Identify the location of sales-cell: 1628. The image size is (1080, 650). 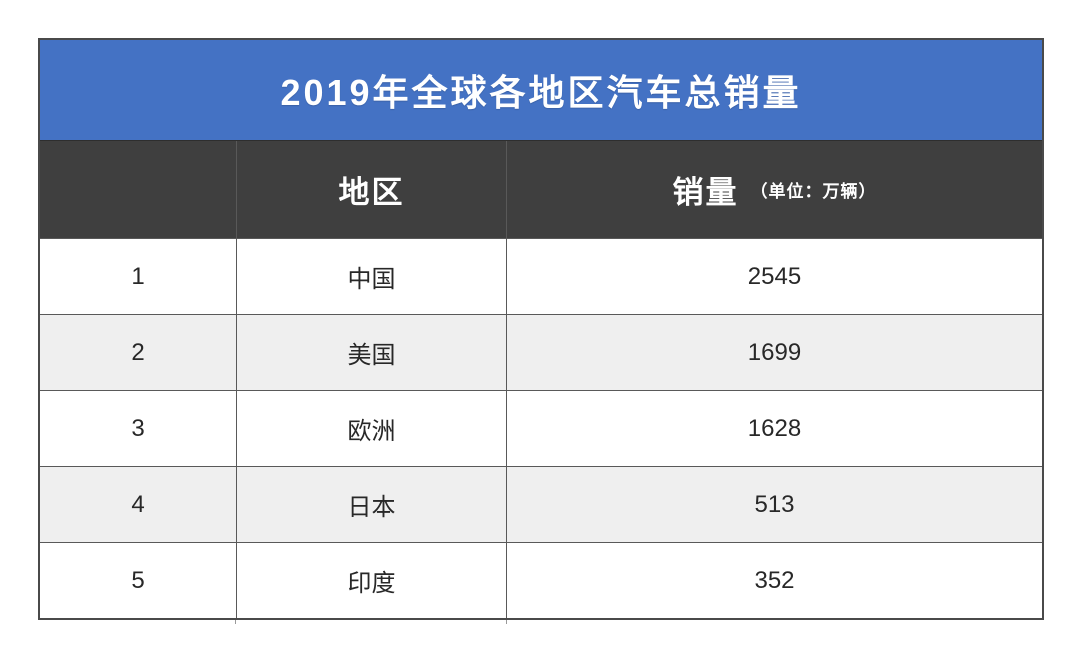
(774, 428).